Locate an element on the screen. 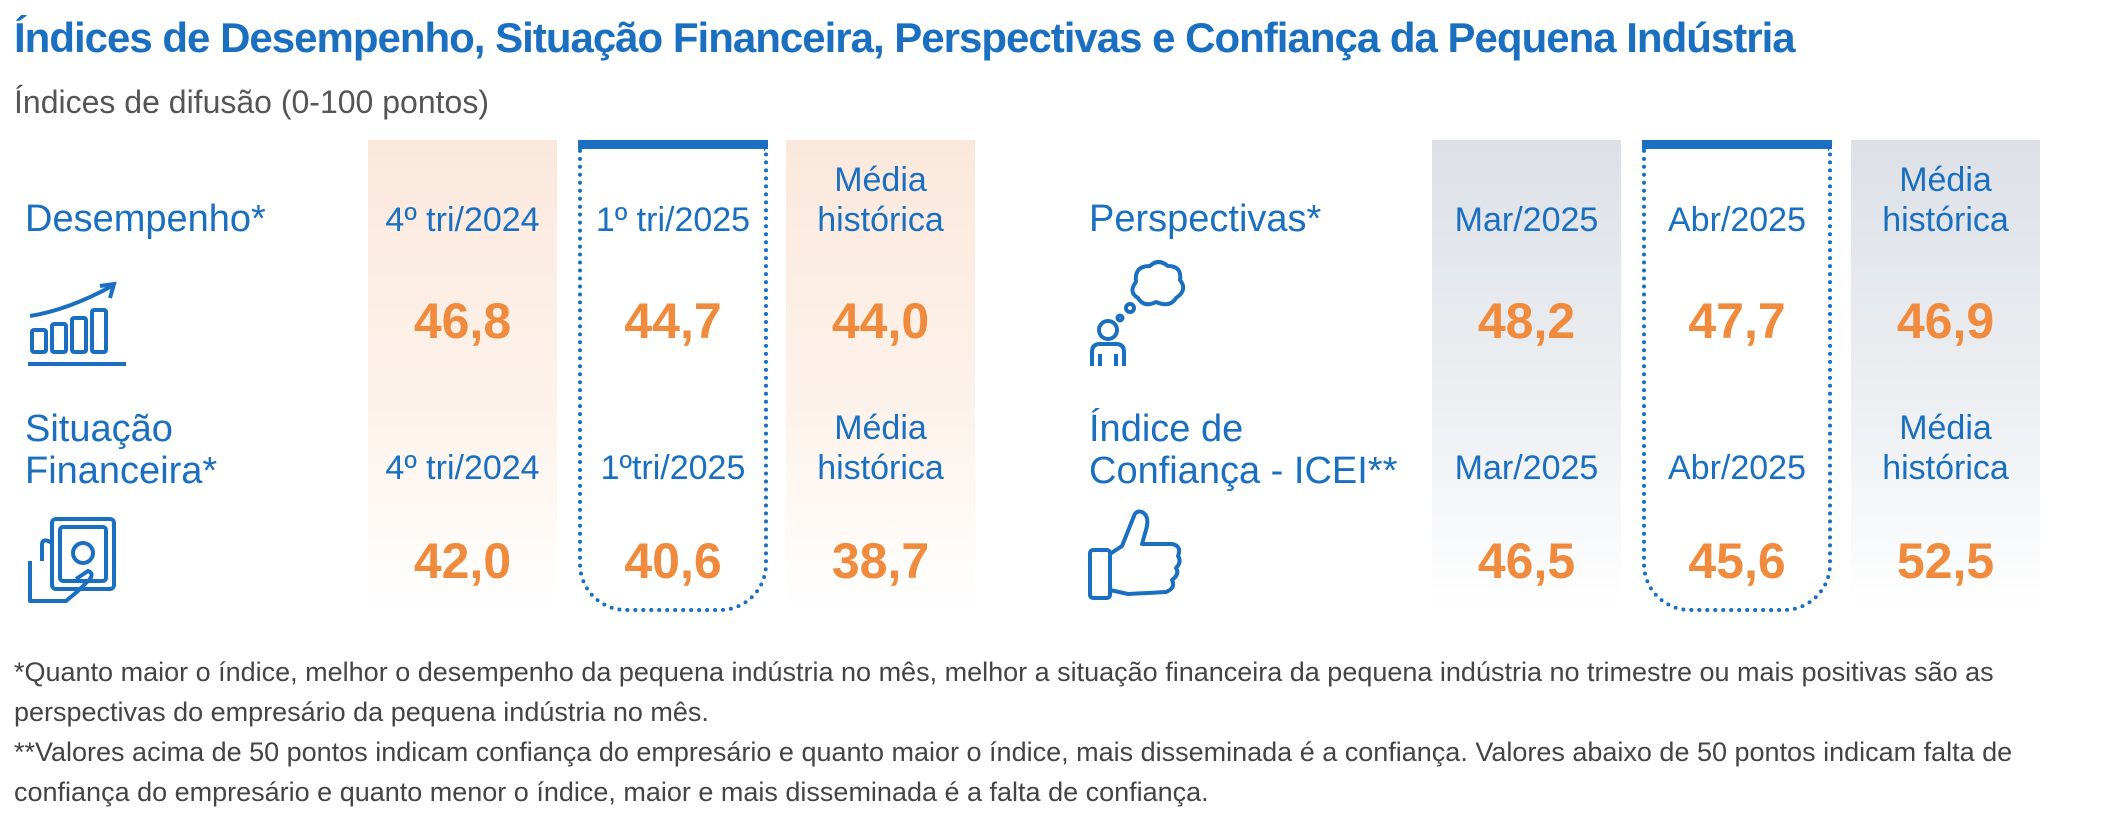 The width and height of the screenshot is (2126, 826). perspectivas-header-1: Mar/2025 is located at coordinates (1526, 220).